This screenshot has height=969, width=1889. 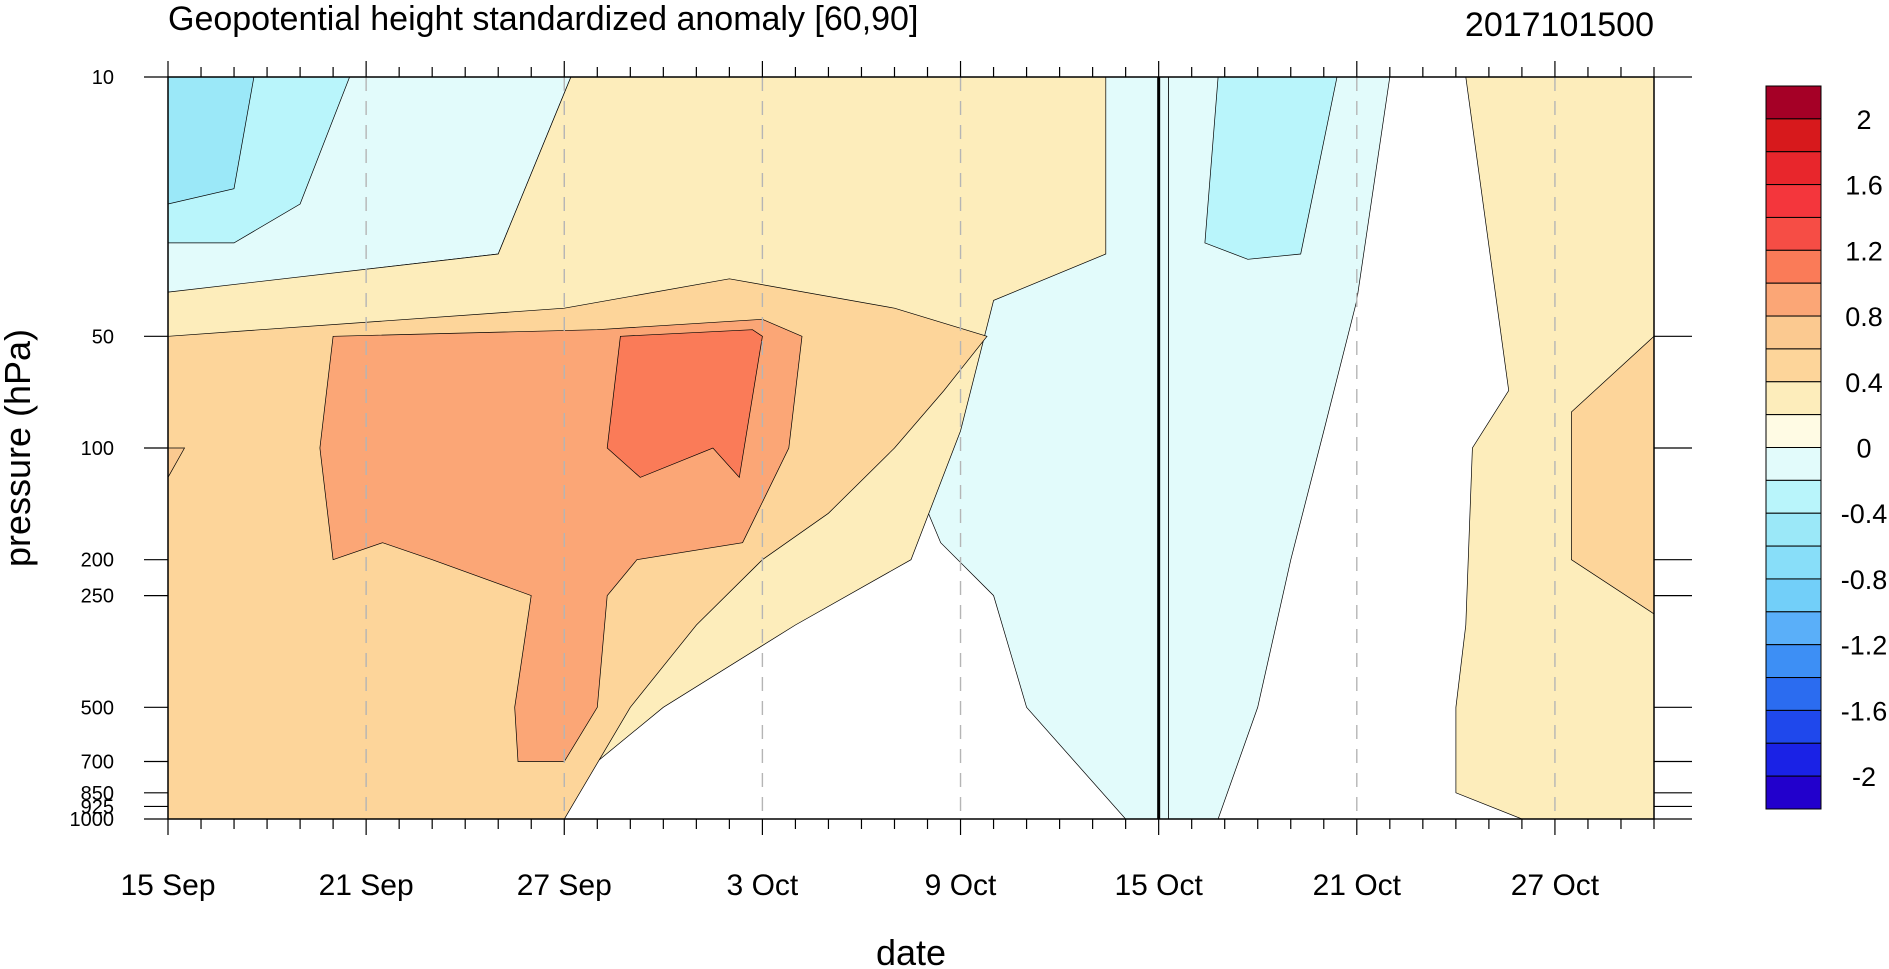 I want to click on y-tick-label: 200, so click(x=97, y=561).